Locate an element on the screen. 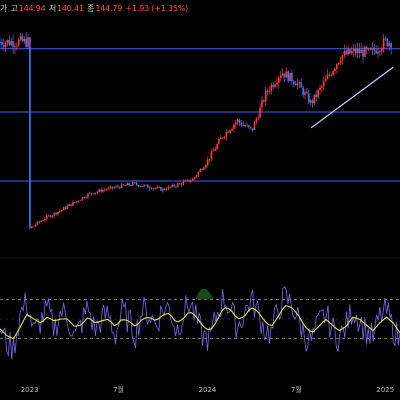 The height and width of the screenshot is (400, 400). price-legend: 가 고144.94 저140.41 종144.79 +1.93 (+1.35%) is located at coordinates (94, 9).